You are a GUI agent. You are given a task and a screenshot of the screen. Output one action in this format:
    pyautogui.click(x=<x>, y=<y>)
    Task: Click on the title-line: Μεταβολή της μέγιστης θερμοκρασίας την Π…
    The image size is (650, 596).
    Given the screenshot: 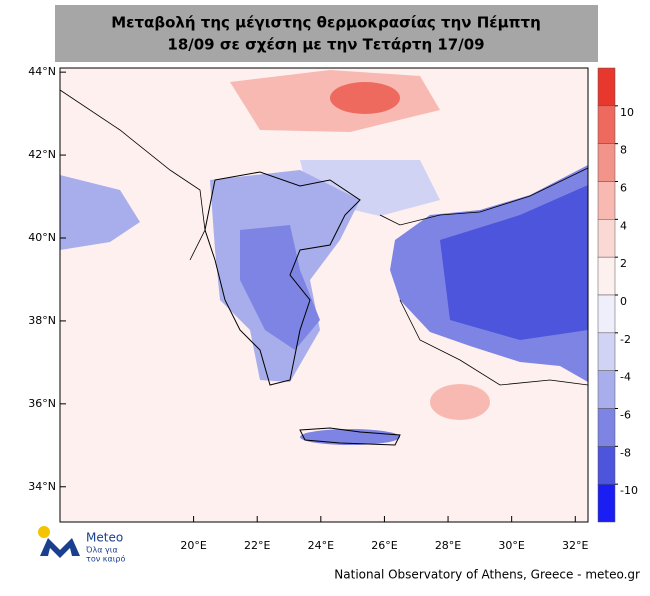 What is the action you would take?
    pyautogui.click(x=326, y=23)
    